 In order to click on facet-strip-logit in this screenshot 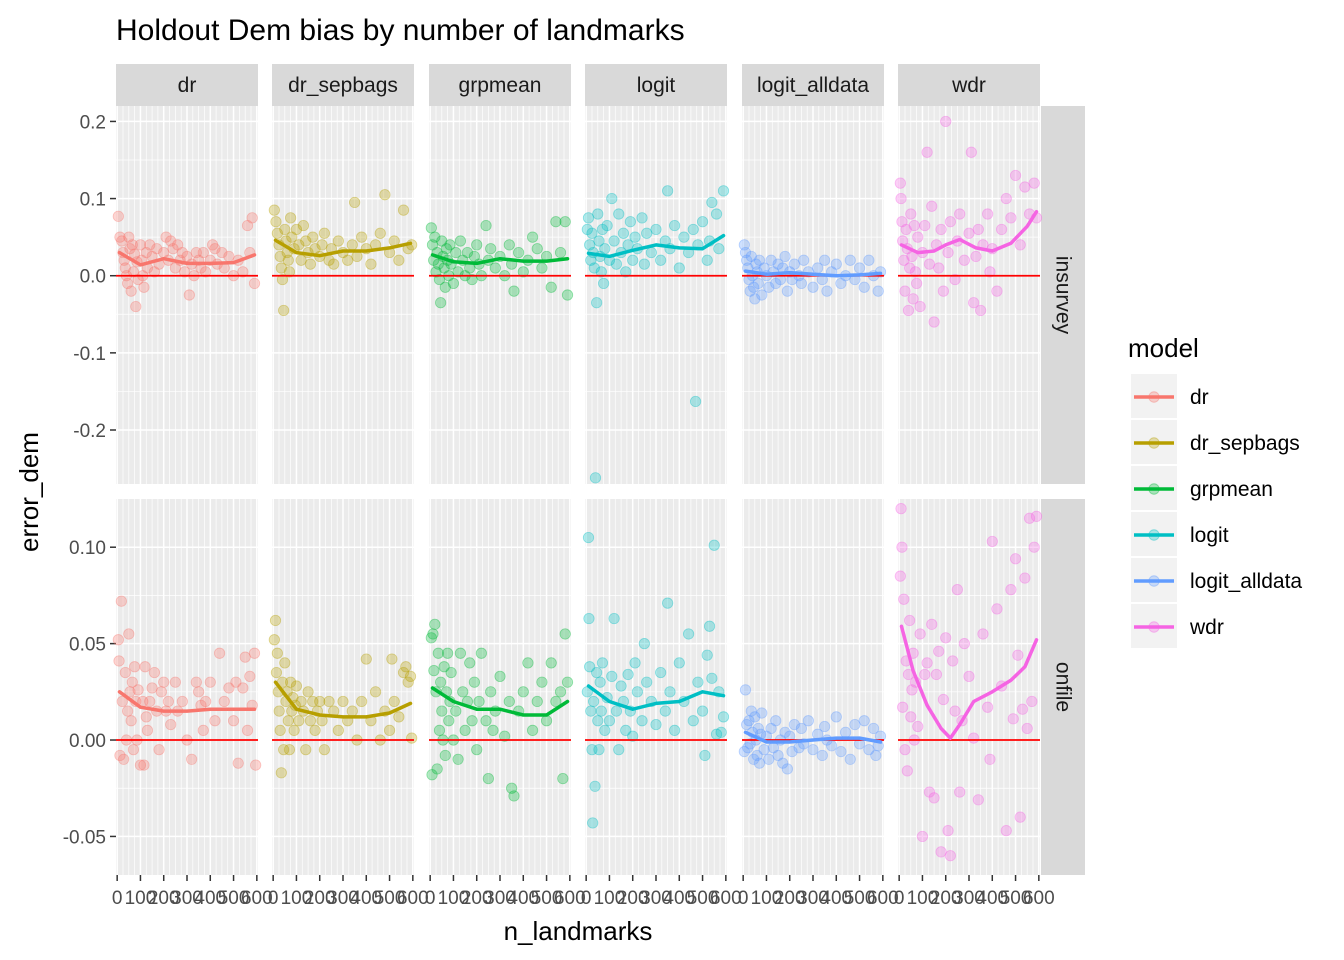, I will do `click(656, 85)`.